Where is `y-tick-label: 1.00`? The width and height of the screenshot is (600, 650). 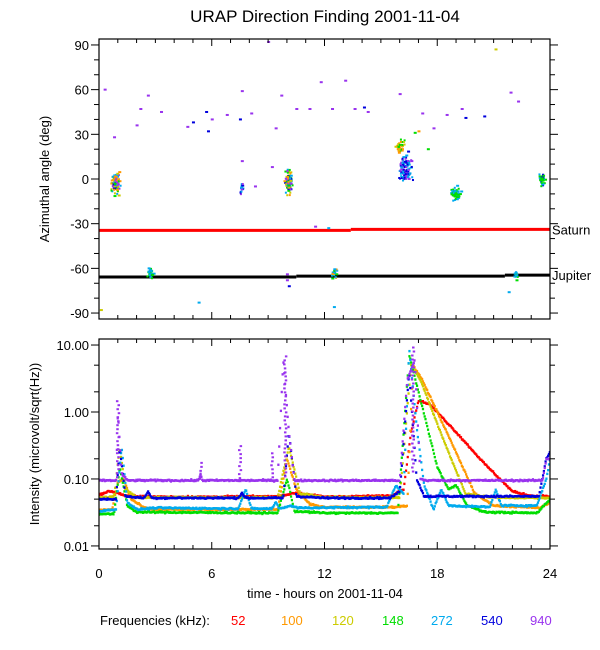 y-tick-label: 1.00 is located at coordinates (76, 412).